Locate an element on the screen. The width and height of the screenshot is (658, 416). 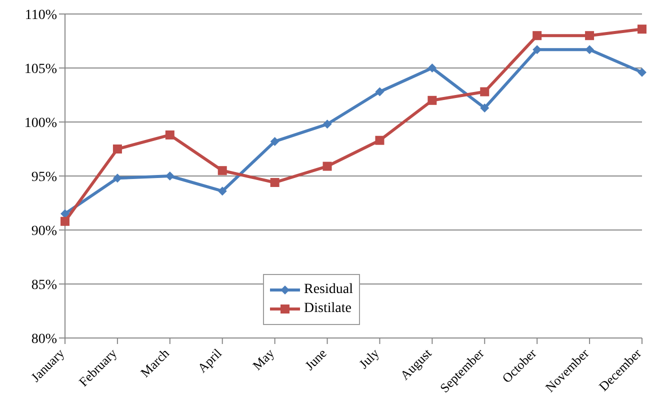
y-tick-label: 90% is located at coordinates (44, 231).